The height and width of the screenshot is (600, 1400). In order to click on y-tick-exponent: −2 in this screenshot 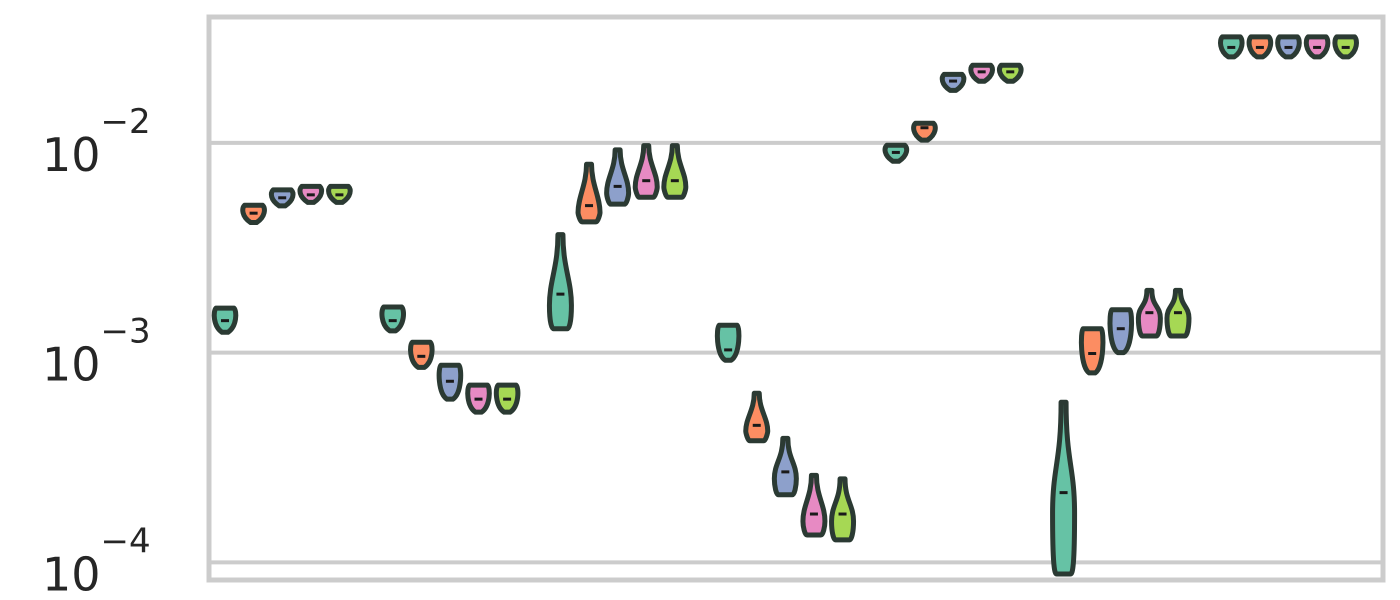, I will do `click(126, 122)`.